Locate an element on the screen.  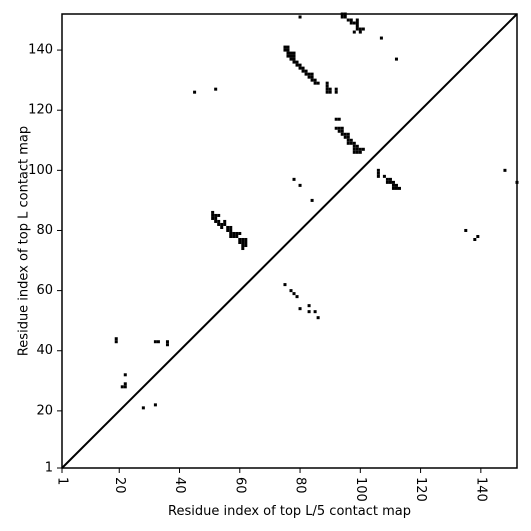
x-tick-label: 80 is located at coordinates (300, 485).